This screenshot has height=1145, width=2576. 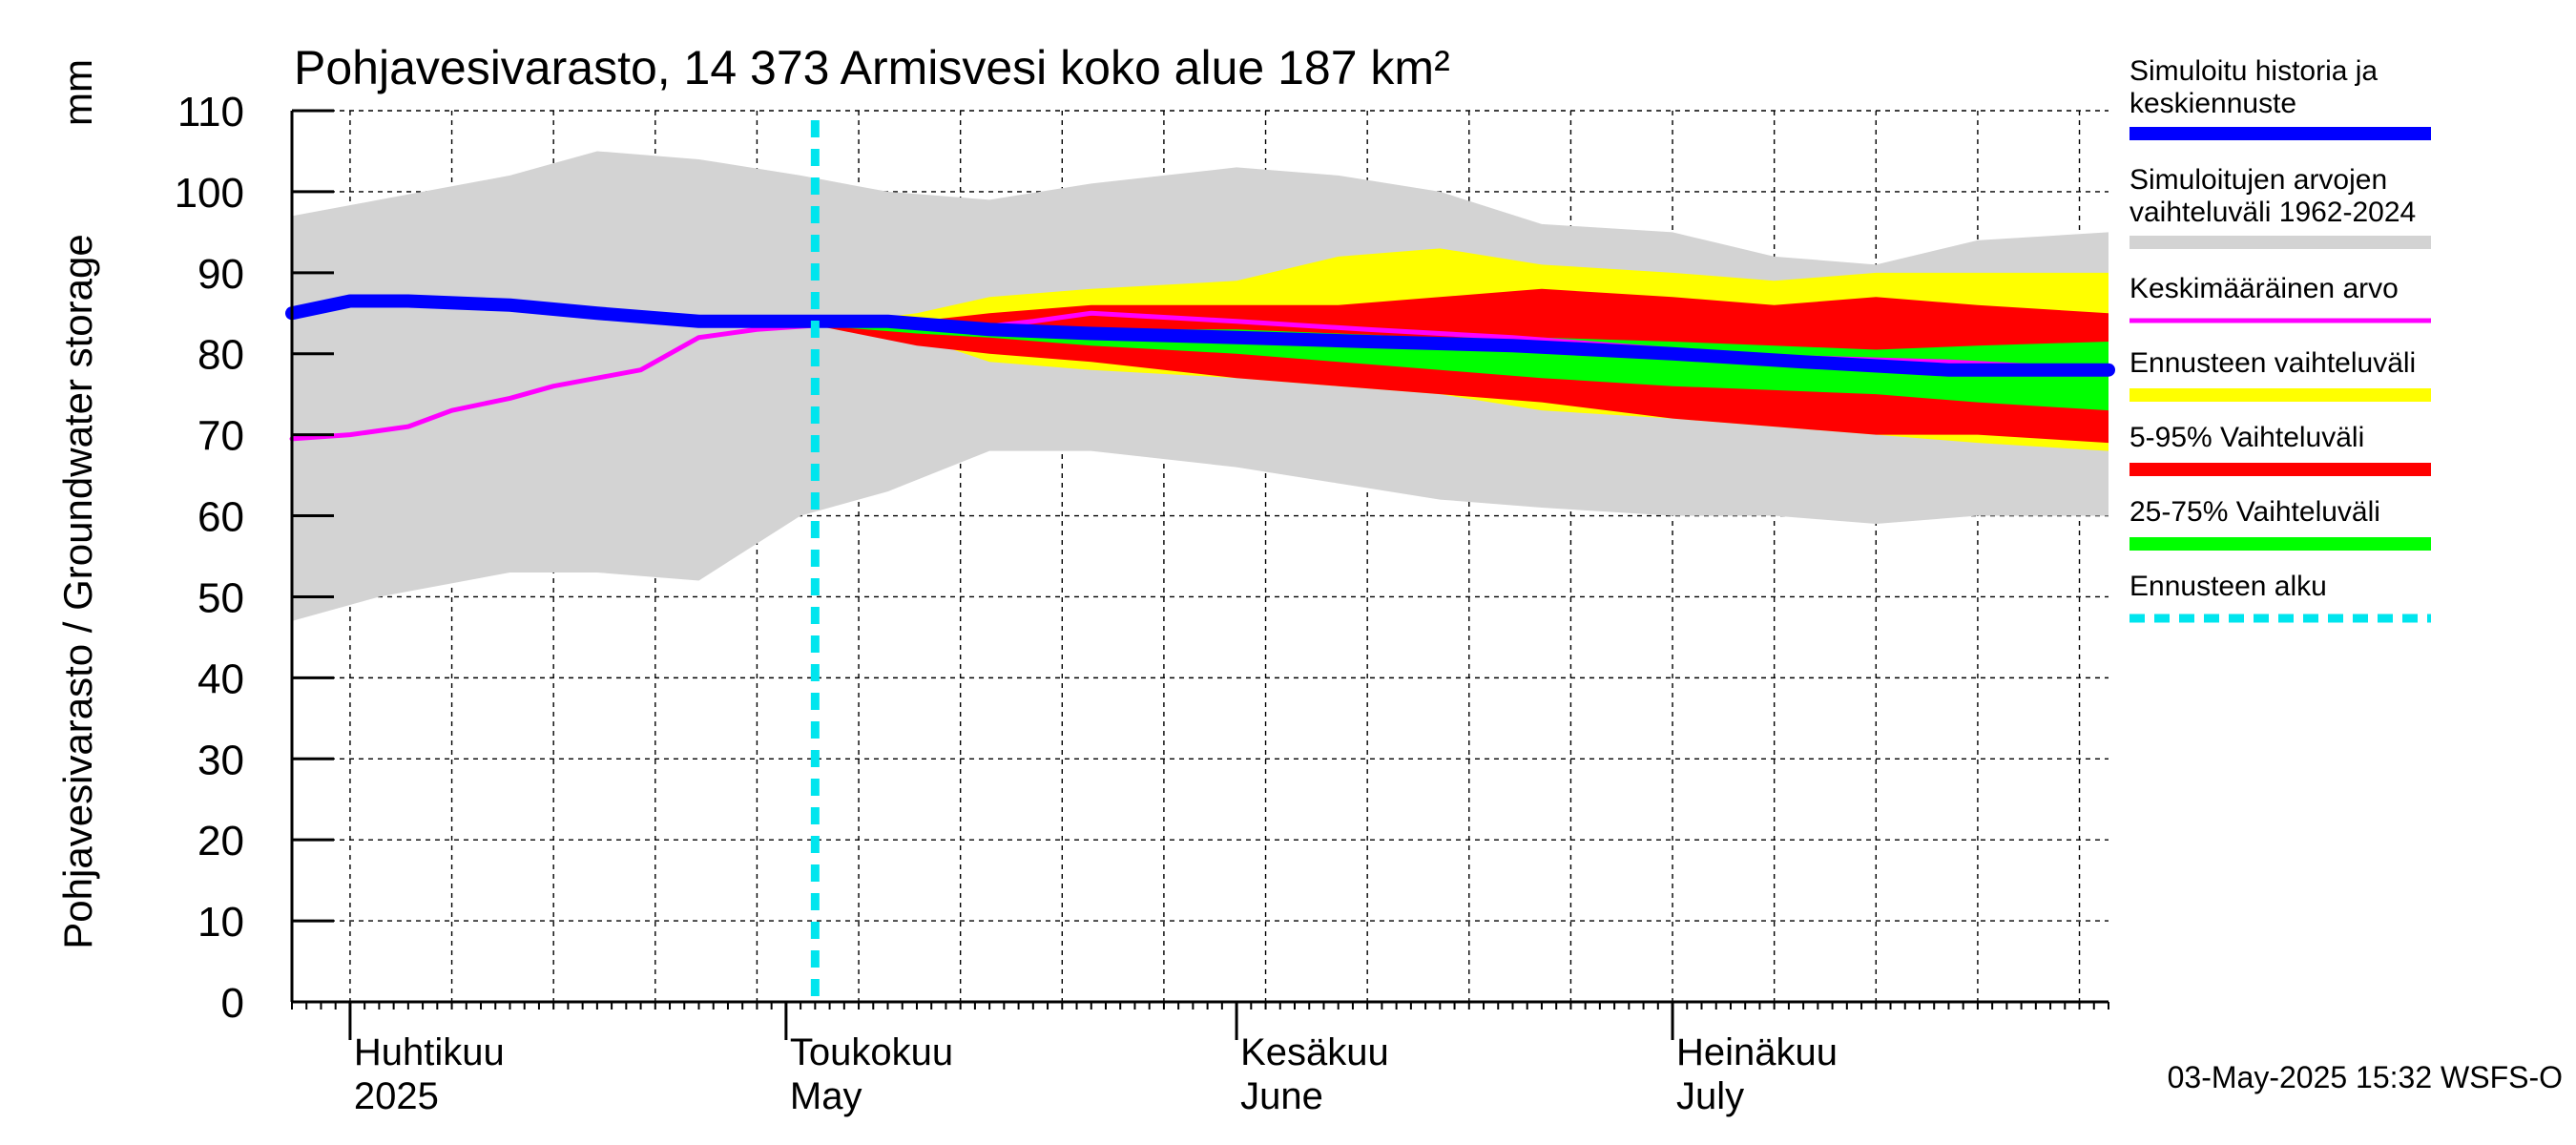 I want to click on legend-item-forecast_range: Ennusteen vaihteluväli, so click(x=2280, y=375).